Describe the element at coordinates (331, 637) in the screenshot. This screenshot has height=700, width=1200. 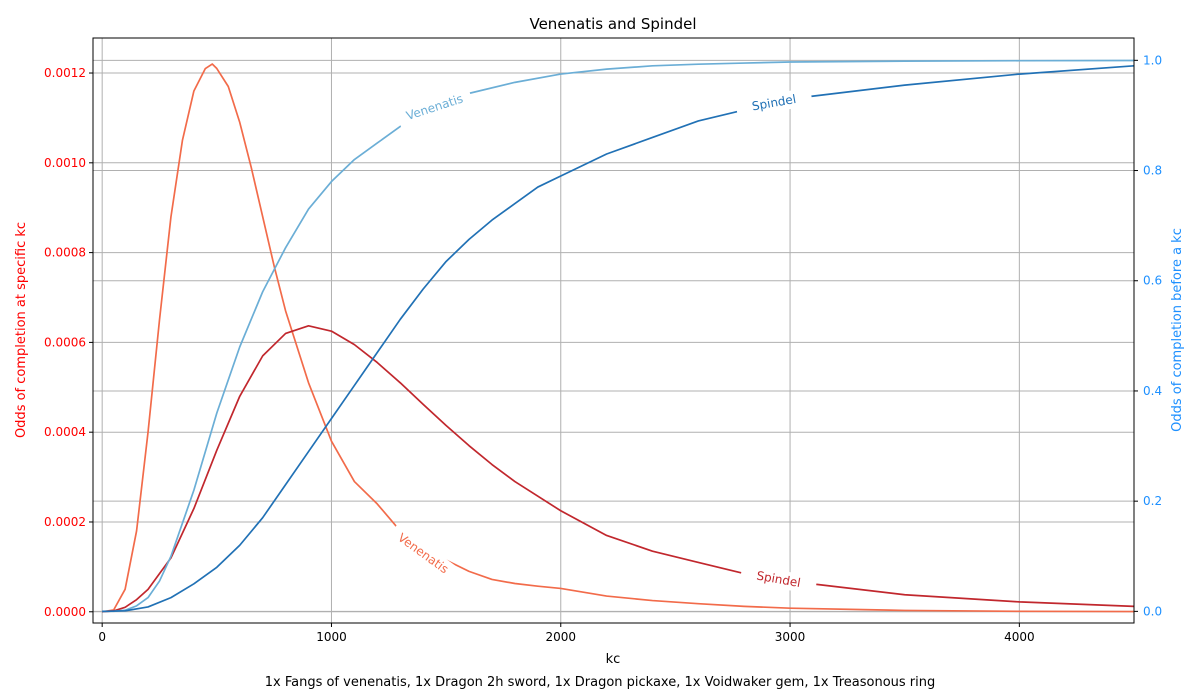
I see `x-tick-label: 1000` at that location.